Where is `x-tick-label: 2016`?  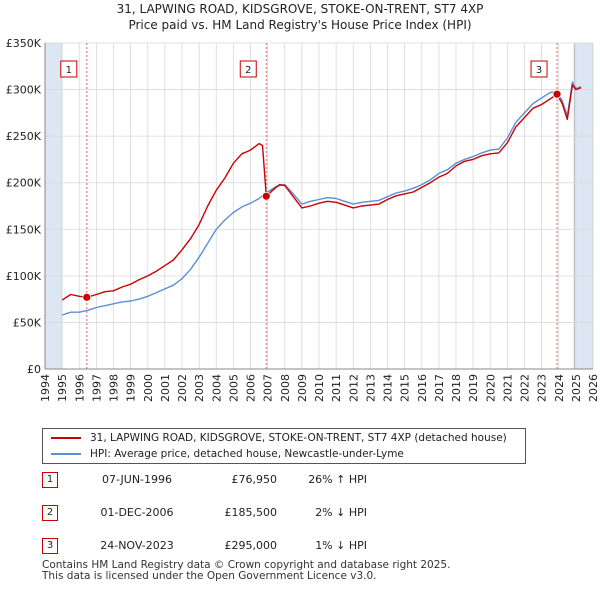
x-tick-label: 2016 is located at coordinates (422, 388).